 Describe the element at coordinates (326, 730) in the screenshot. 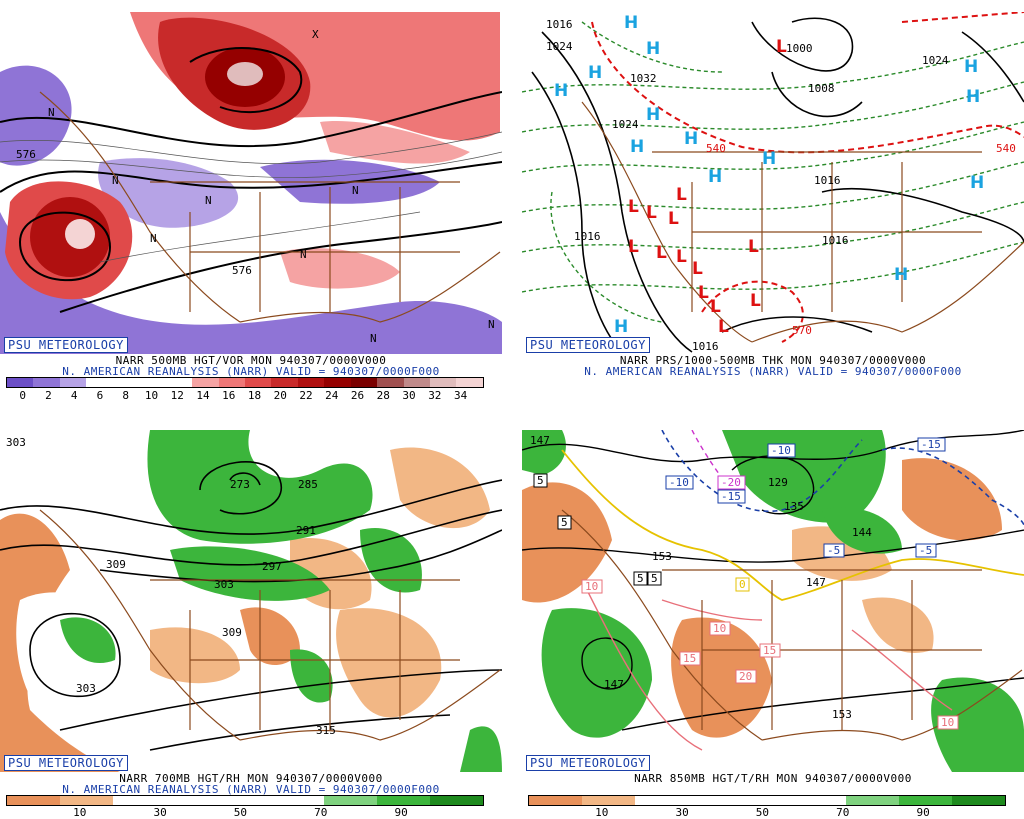

I see `height-label: 315` at that location.